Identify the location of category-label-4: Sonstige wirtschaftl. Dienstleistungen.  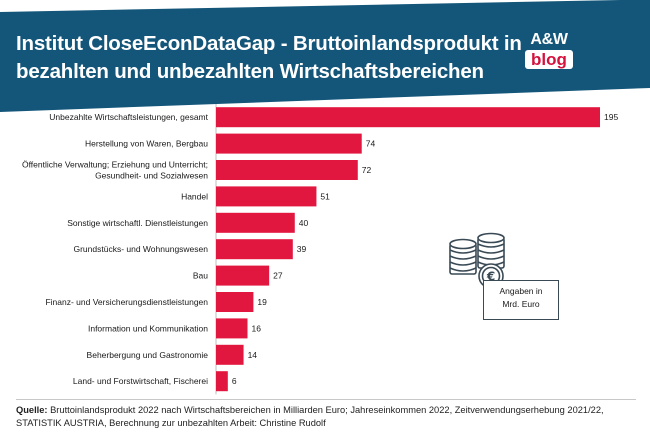
(137, 223).